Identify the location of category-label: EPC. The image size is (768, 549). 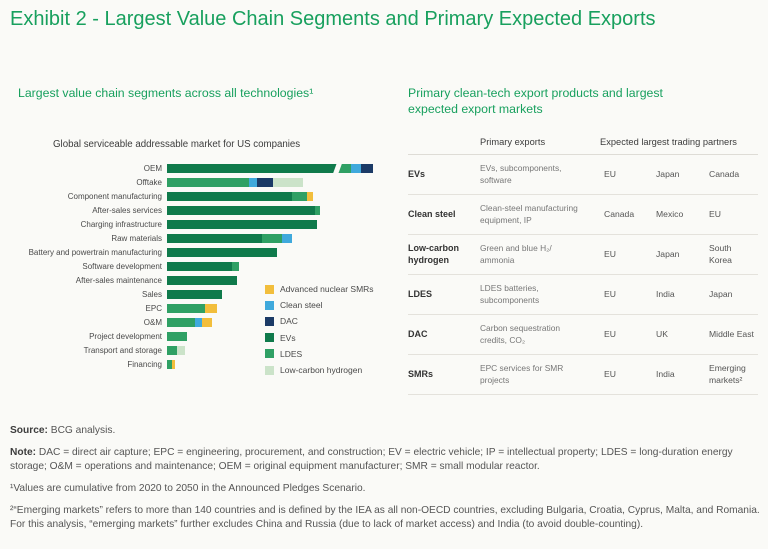
(153, 308).